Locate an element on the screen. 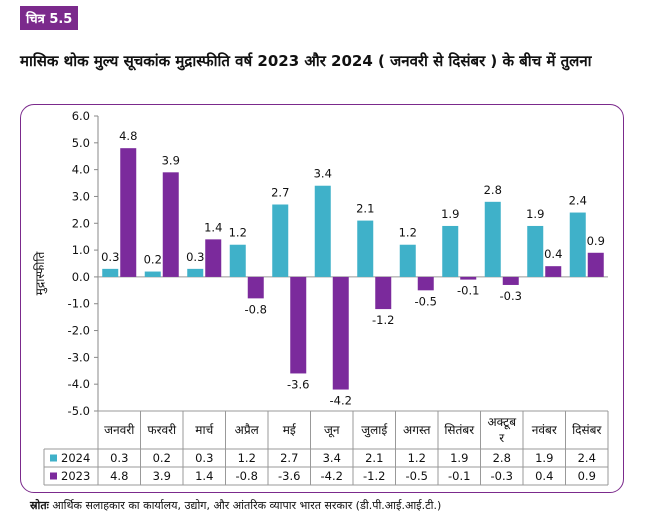  category-label: मई is located at coordinates (290, 430).